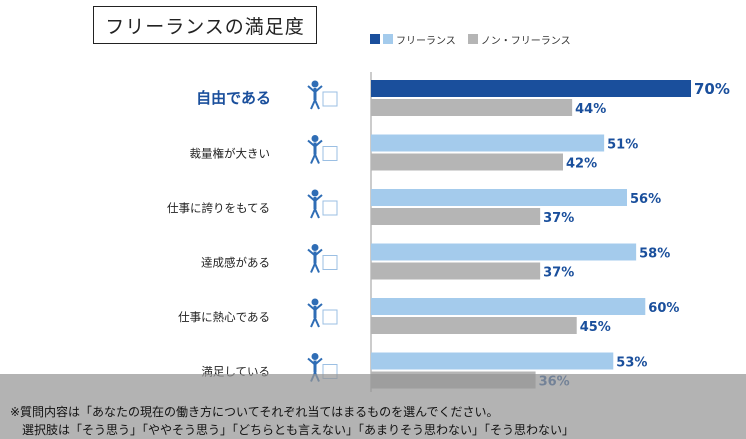 The width and height of the screenshot is (746, 439). Describe the element at coordinates (472, 39) in the screenshot. I see `legend-swatch-non-freelance` at that location.